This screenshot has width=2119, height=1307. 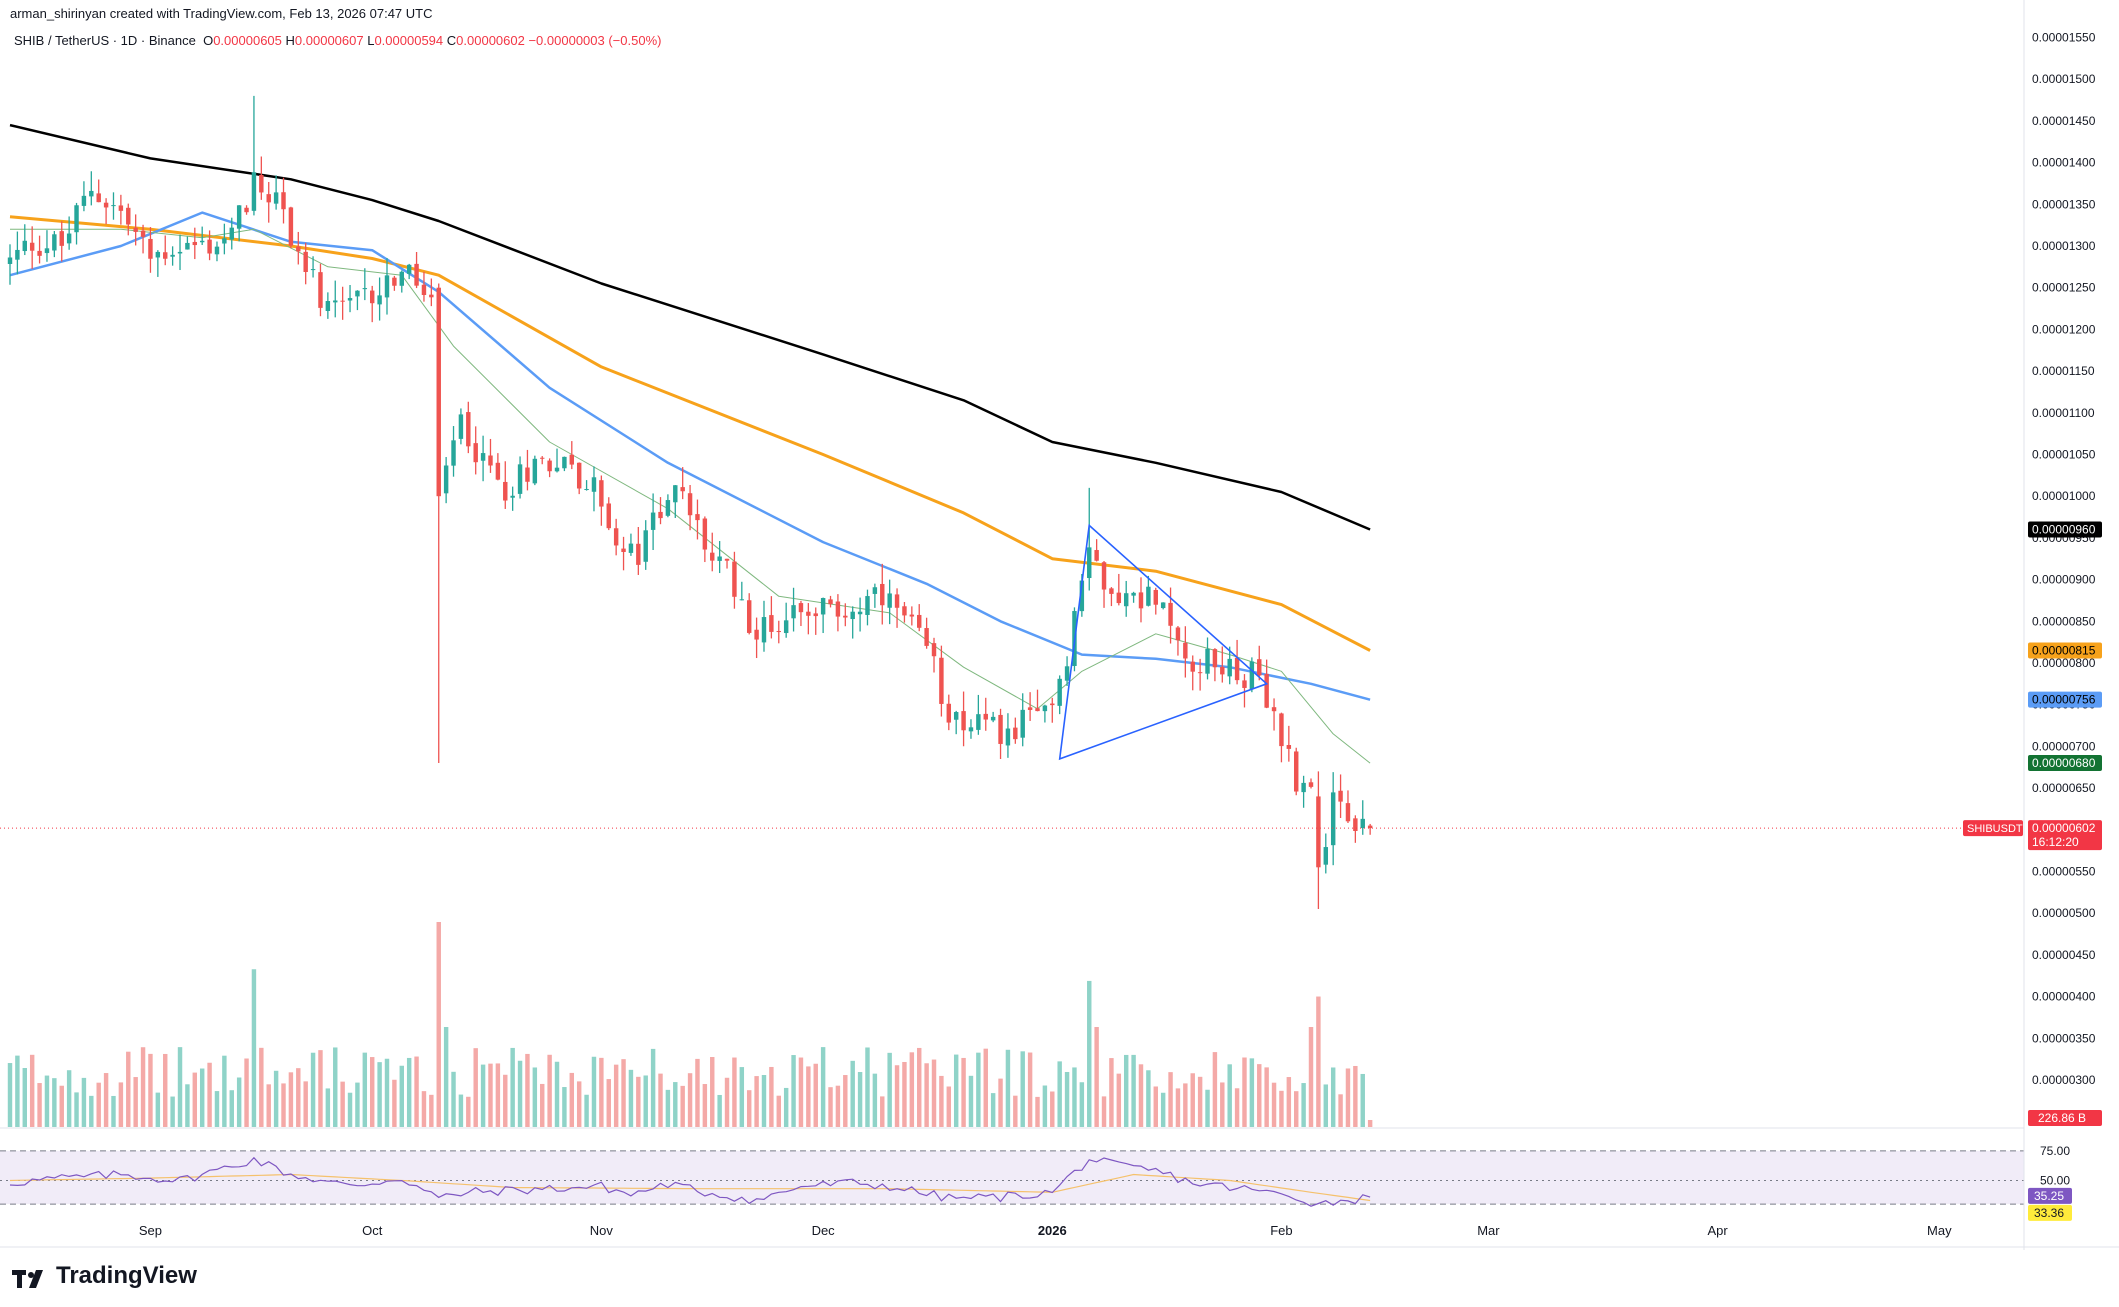 I want to click on price-axis-label-text: 0.00000680, so click(x=2064, y=763).